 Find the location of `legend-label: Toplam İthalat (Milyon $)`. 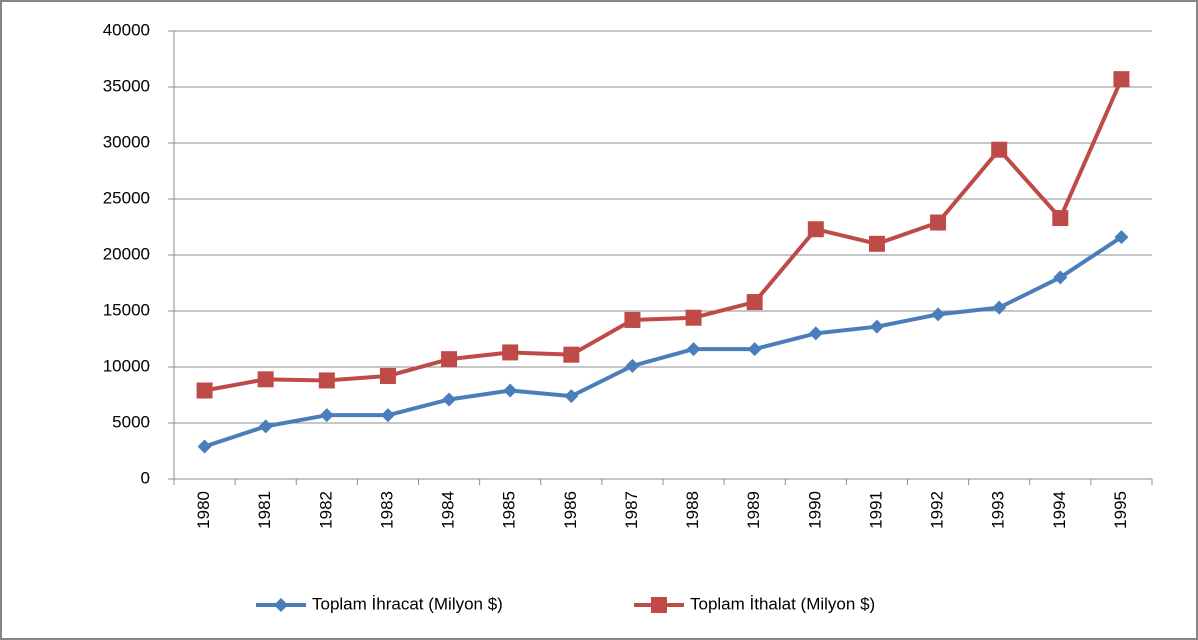

legend-label: Toplam İthalat (Milyon $) is located at coordinates (782, 603).